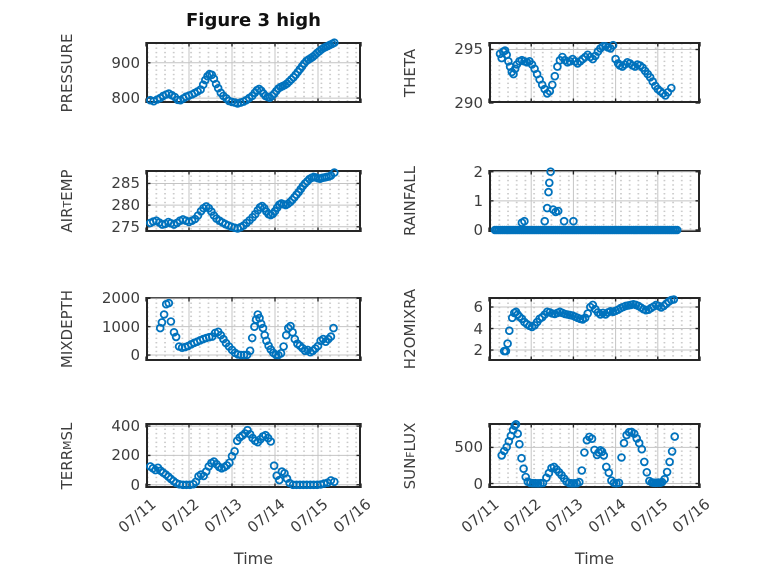  What do you see at coordinates (125, 183) in the screenshot?
I see `y-tick-label: 285` at bounding box center [125, 183].